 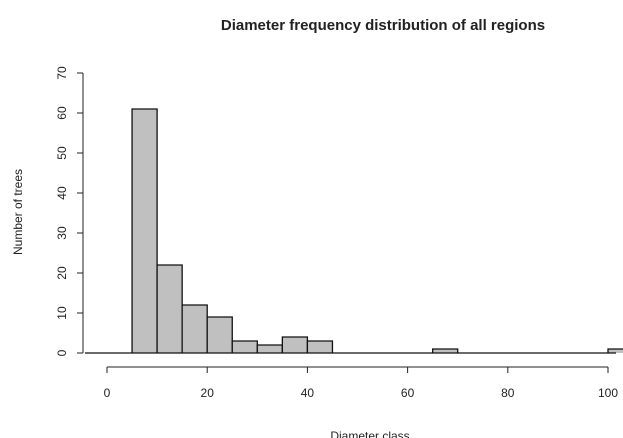 What do you see at coordinates (369, 433) in the screenshot?
I see `x-axis-label: Diameter class` at bounding box center [369, 433].